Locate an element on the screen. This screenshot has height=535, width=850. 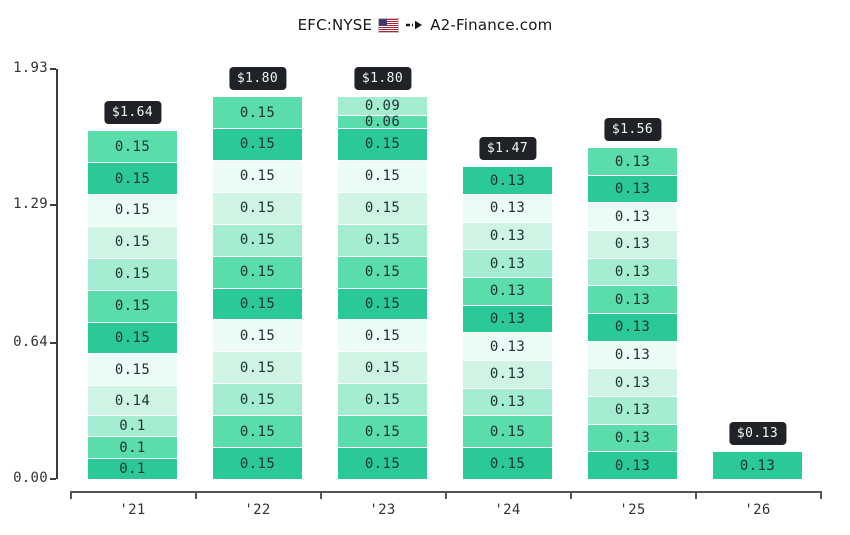
site-label: A2-Finance.com is located at coordinates (491, 25).